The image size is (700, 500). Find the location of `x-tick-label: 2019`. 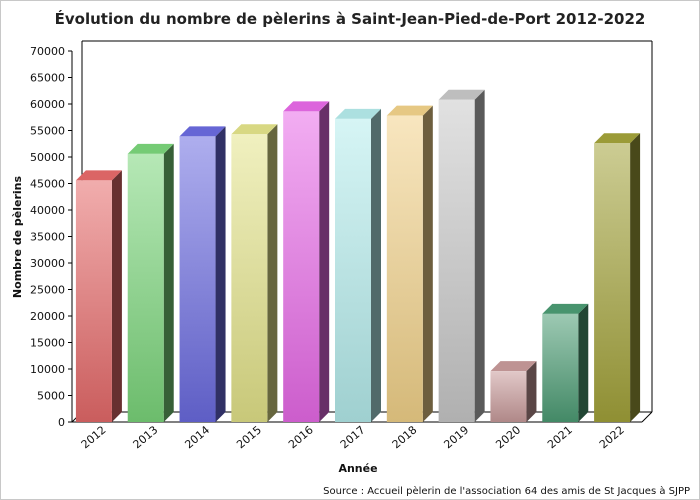

x-tick-label: 2019 is located at coordinates (456, 437).